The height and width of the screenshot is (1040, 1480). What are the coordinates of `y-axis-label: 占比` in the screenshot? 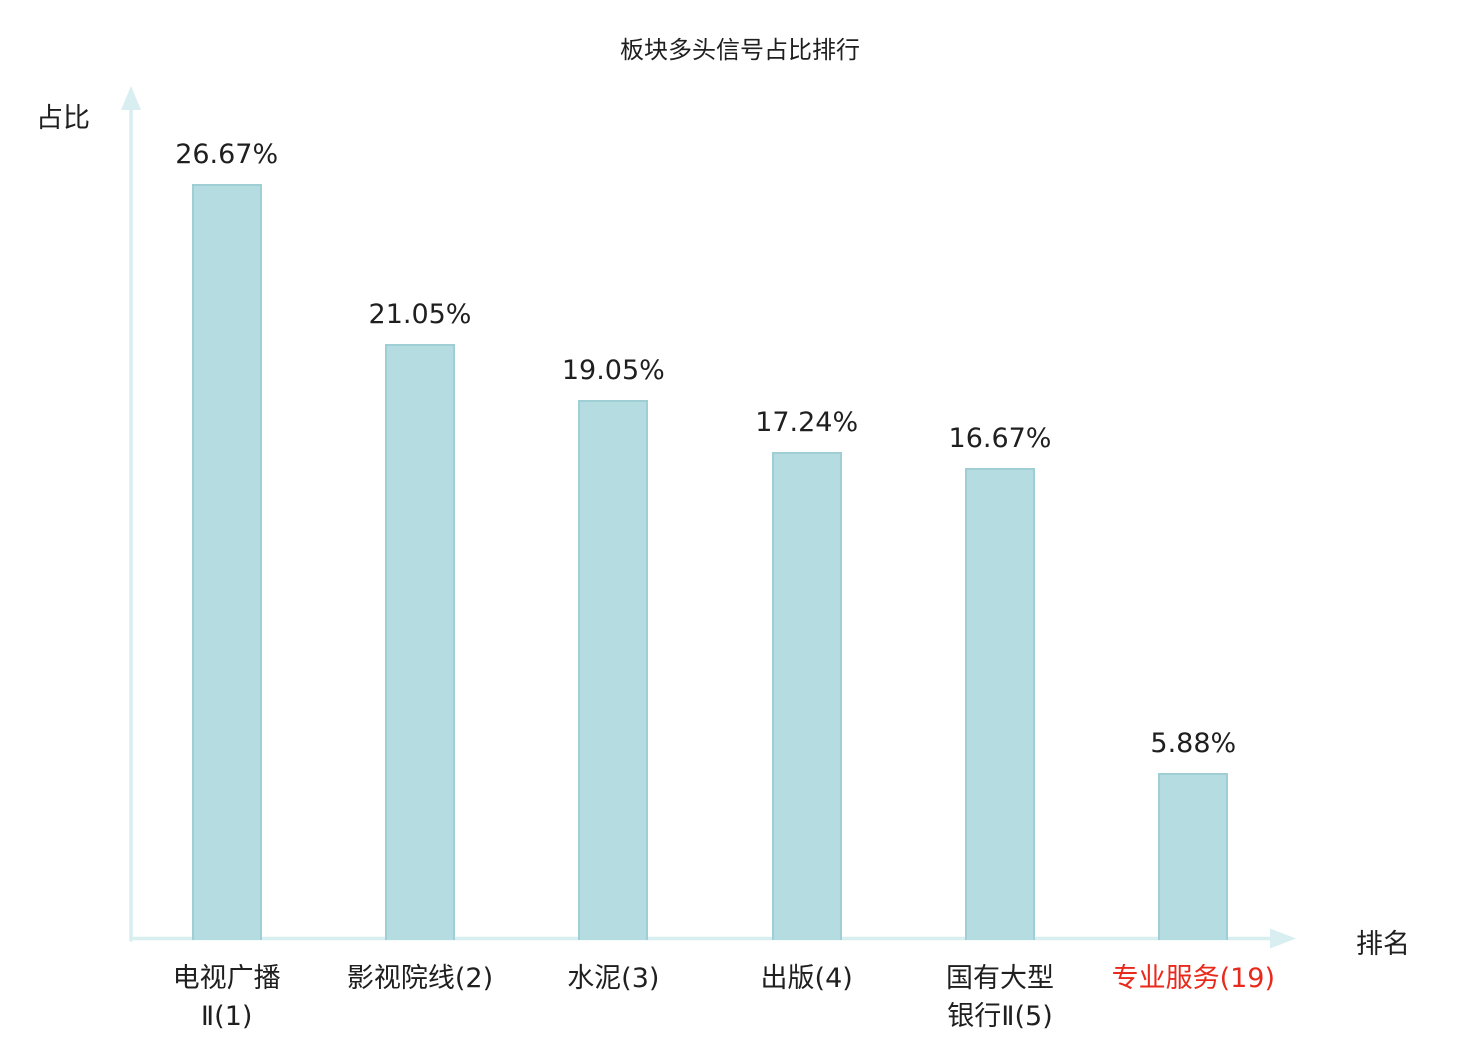 It's located at (63, 118).